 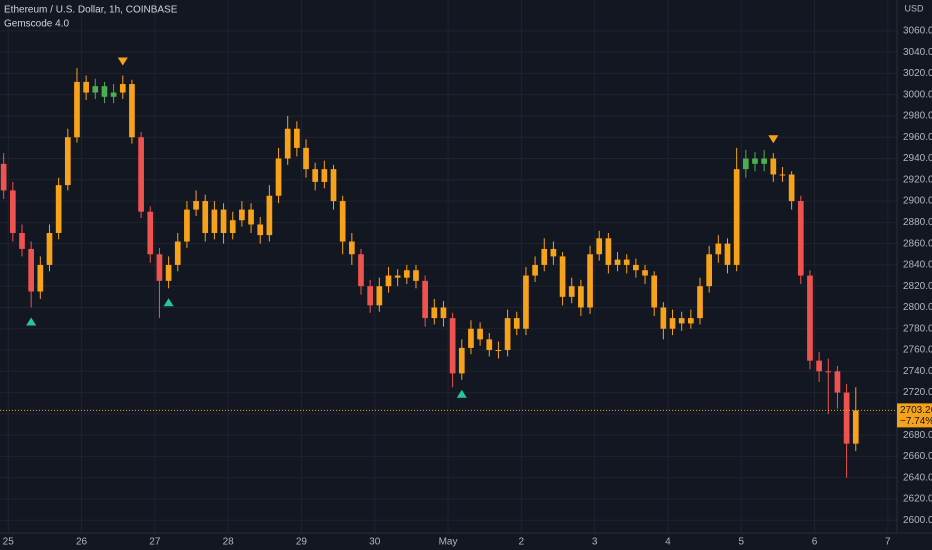 I want to click on y-tick-label: 2920.00, so click(x=917, y=179).